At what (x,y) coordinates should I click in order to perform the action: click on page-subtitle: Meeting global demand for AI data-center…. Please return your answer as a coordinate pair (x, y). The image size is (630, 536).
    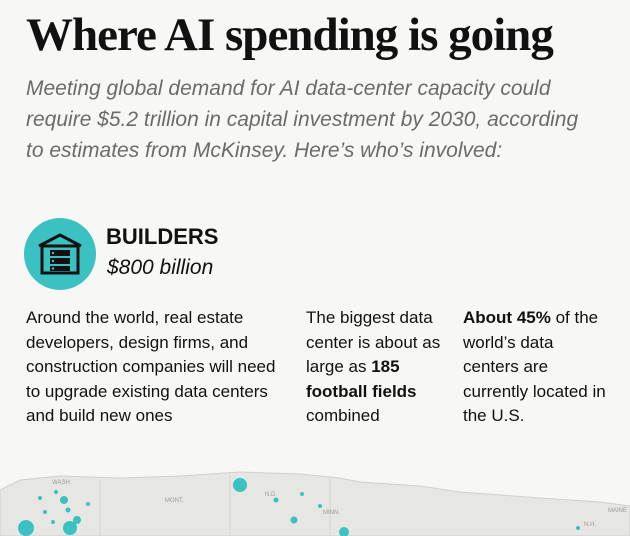
    Looking at the image, I should click on (302, 119).